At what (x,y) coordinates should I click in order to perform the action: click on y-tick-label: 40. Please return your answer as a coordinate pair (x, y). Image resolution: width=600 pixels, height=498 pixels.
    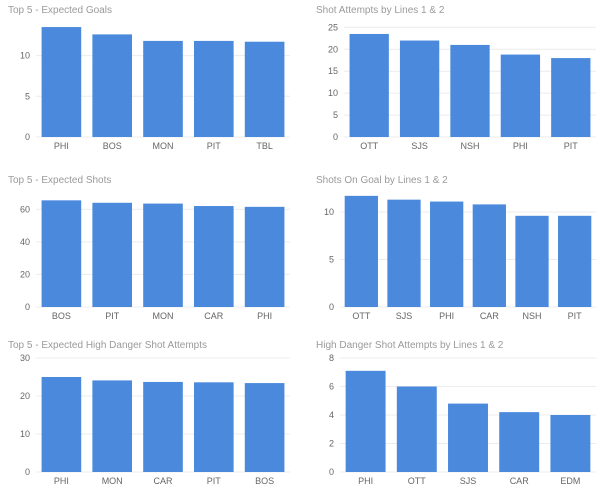
    Looking at the image, I should click on (25, 242).